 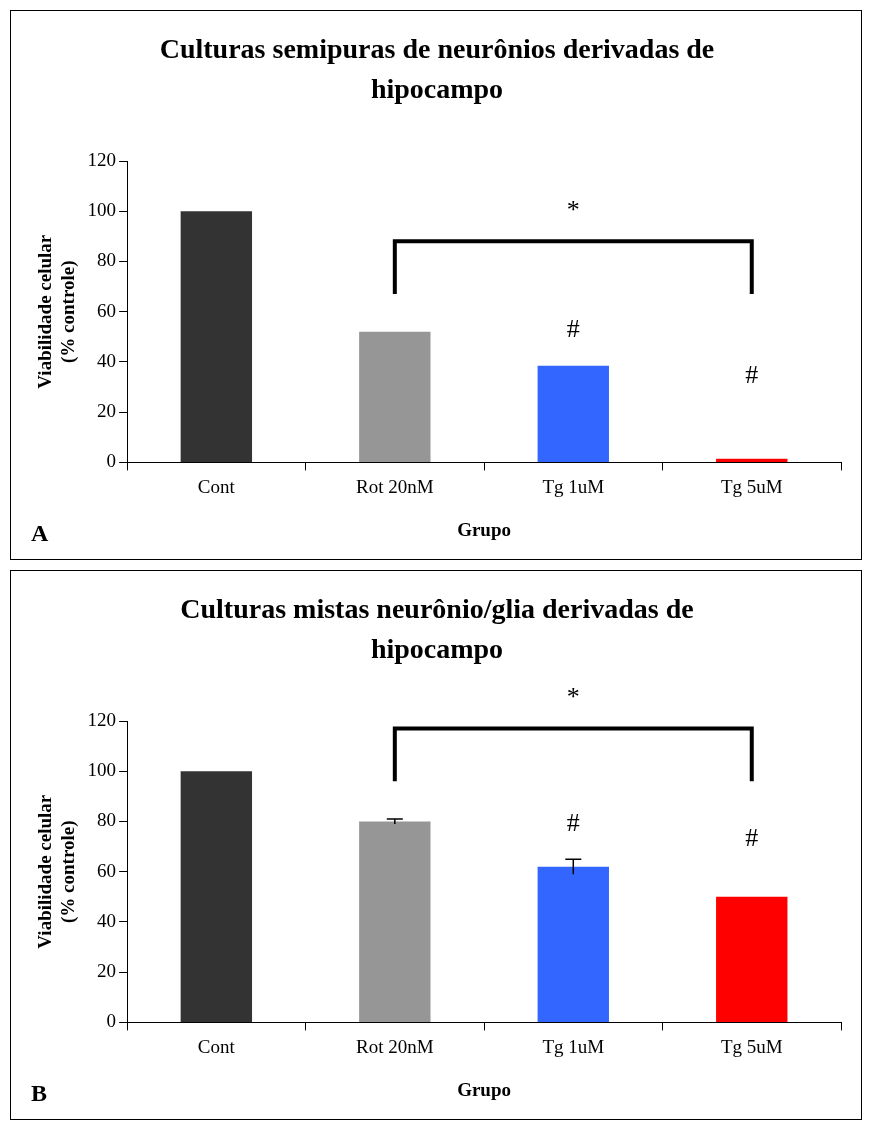 What do you see at coordinates (39, 1093) in the screenshot?
I see `text: B` at bounding box center [39, 1093].